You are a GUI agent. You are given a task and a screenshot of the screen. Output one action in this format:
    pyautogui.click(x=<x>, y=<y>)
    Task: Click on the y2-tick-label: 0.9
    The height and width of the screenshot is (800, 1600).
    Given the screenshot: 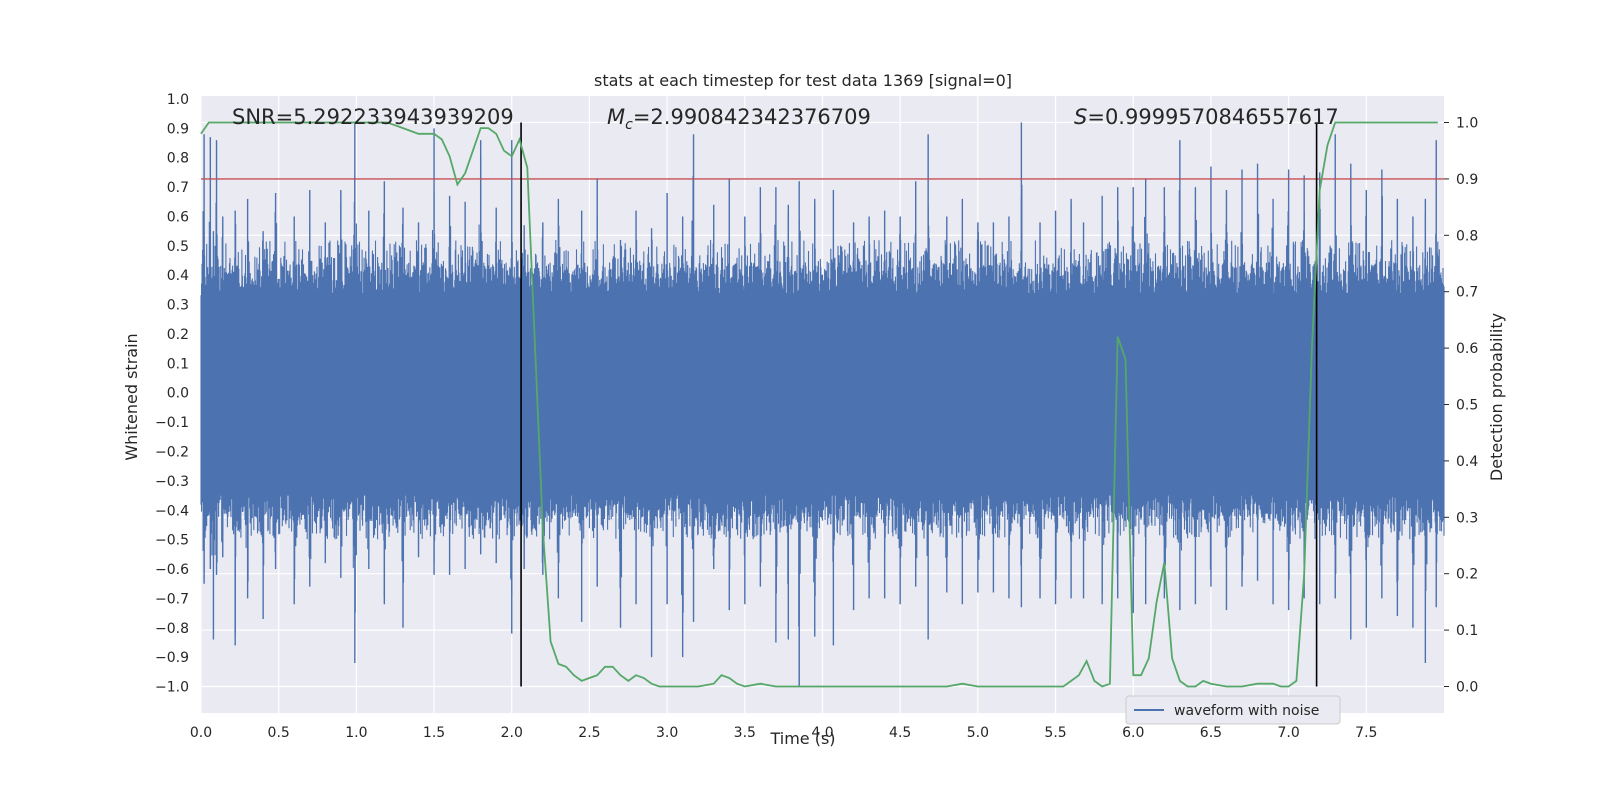 What is the action you would take?
    pyautogui.click(x=1467, y=180)
    